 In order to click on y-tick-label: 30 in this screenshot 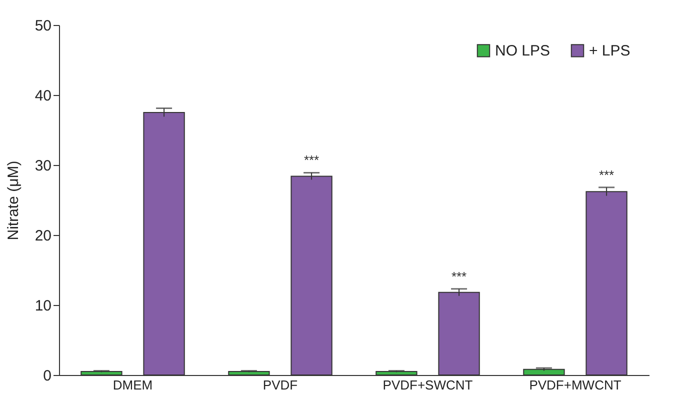, I will do `click(43, 166)`.